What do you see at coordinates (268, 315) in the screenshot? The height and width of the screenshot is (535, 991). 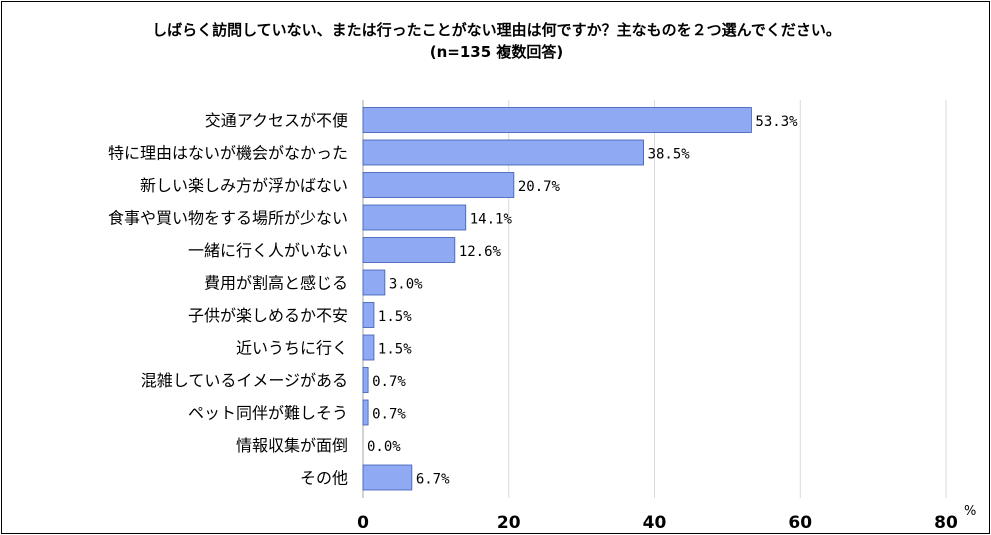 I see `category-label-6: 子供が楽しめるか不安` at bounding box center [268, 315].